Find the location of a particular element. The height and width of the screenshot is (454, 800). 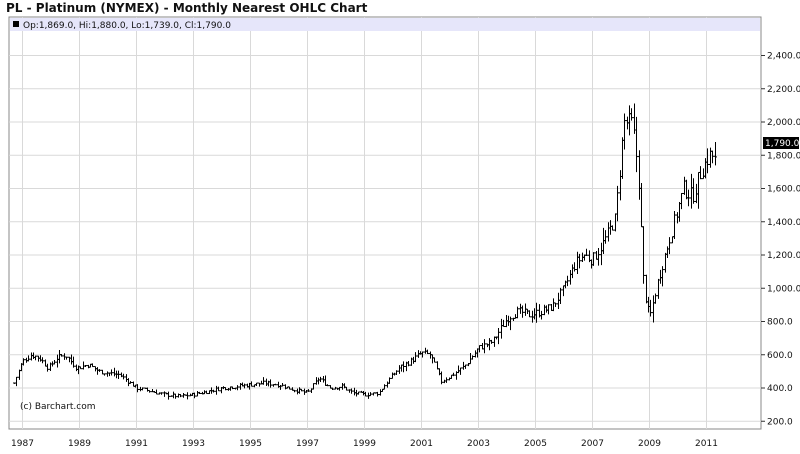

x-tick-label: 1999 is located at coordinates (364, 444).